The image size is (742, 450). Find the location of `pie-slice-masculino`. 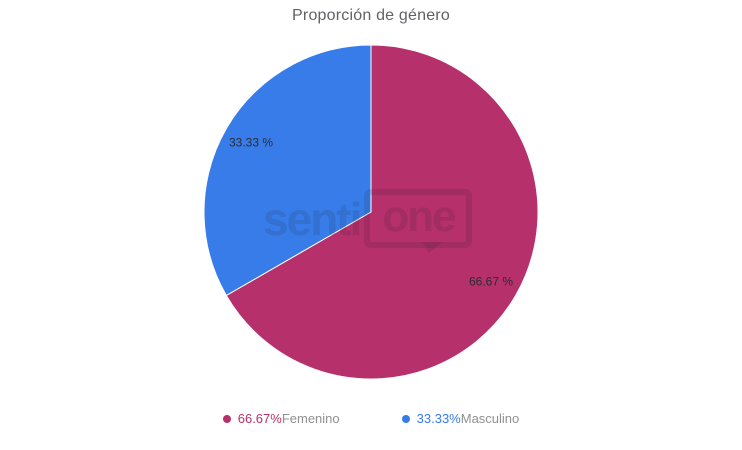

pie-slice-masculino is located at coordinates (287, 170).